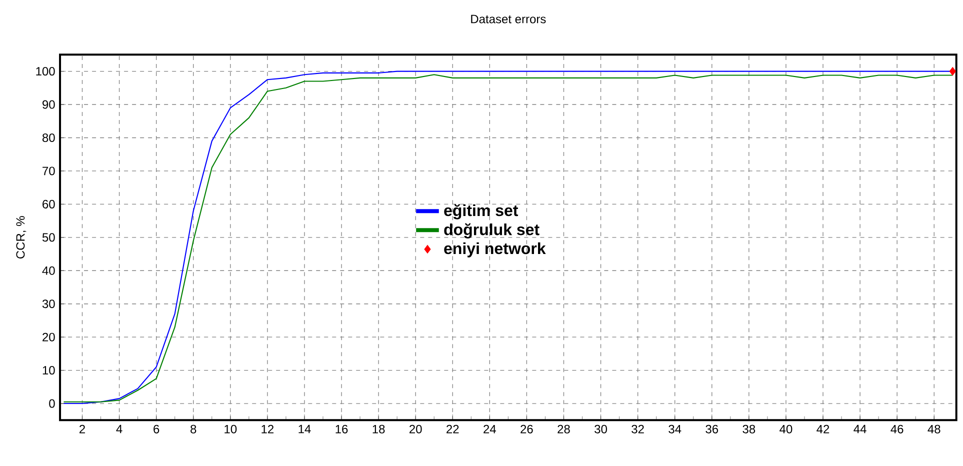 The height and width of the screenshot is (466, 963). Describe the element at coordinates (481, 212) in the screenshot. I see `legend-label: eğitim set` at that location.